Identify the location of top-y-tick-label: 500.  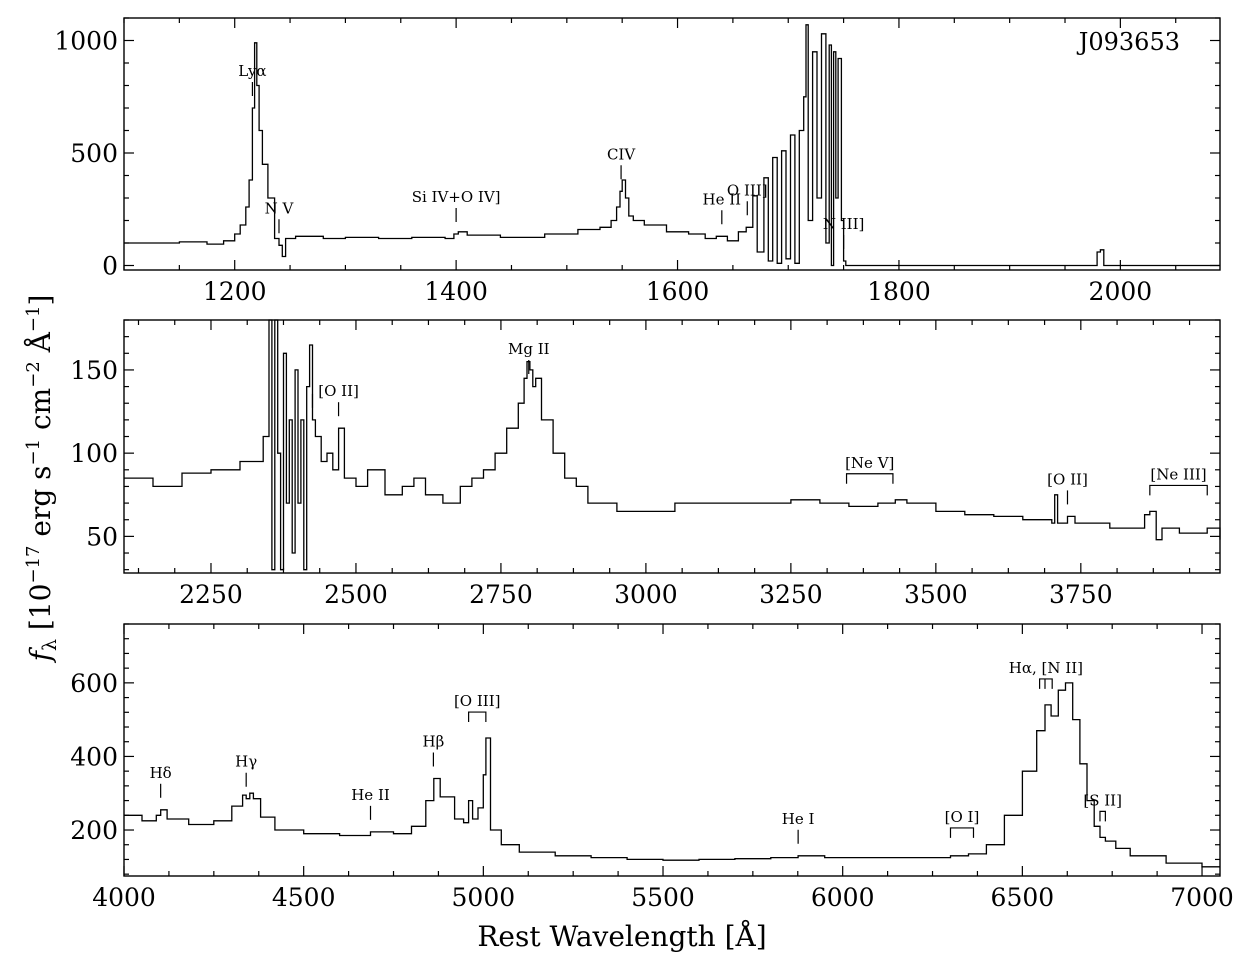
(94, 153).